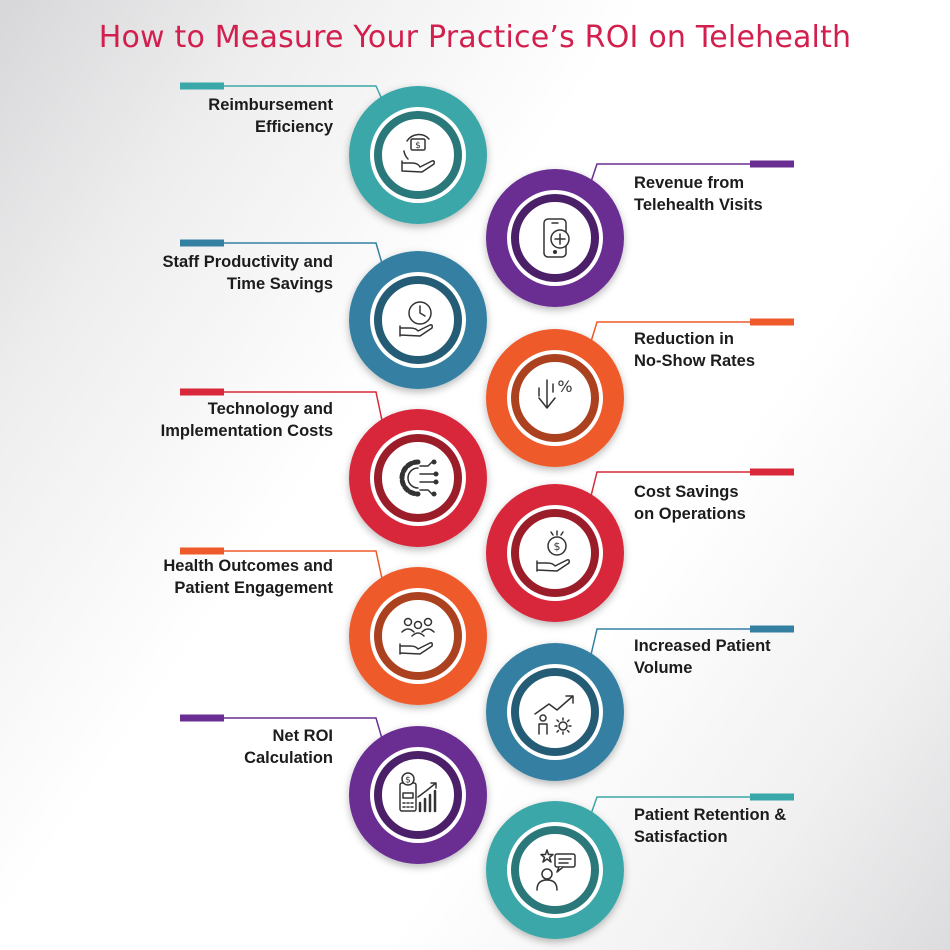 The height and width of the screenshot is (950, 950). What do you see at coordinates (710, 815) in the screenshot?
I see `step-label-line1: Patient Retention &` at bounding box center [710, 815].